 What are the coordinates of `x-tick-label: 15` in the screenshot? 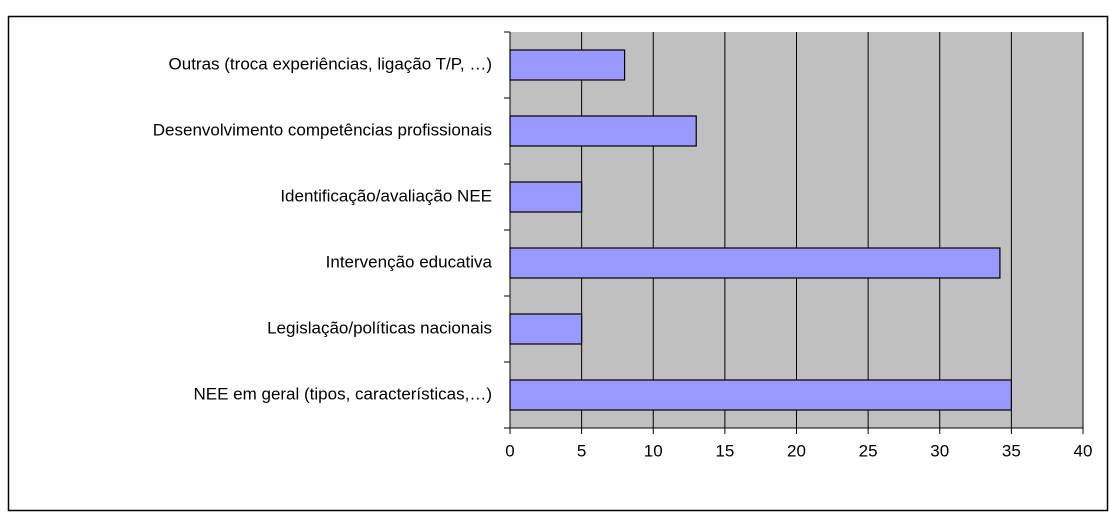 It's located at (724, 450).